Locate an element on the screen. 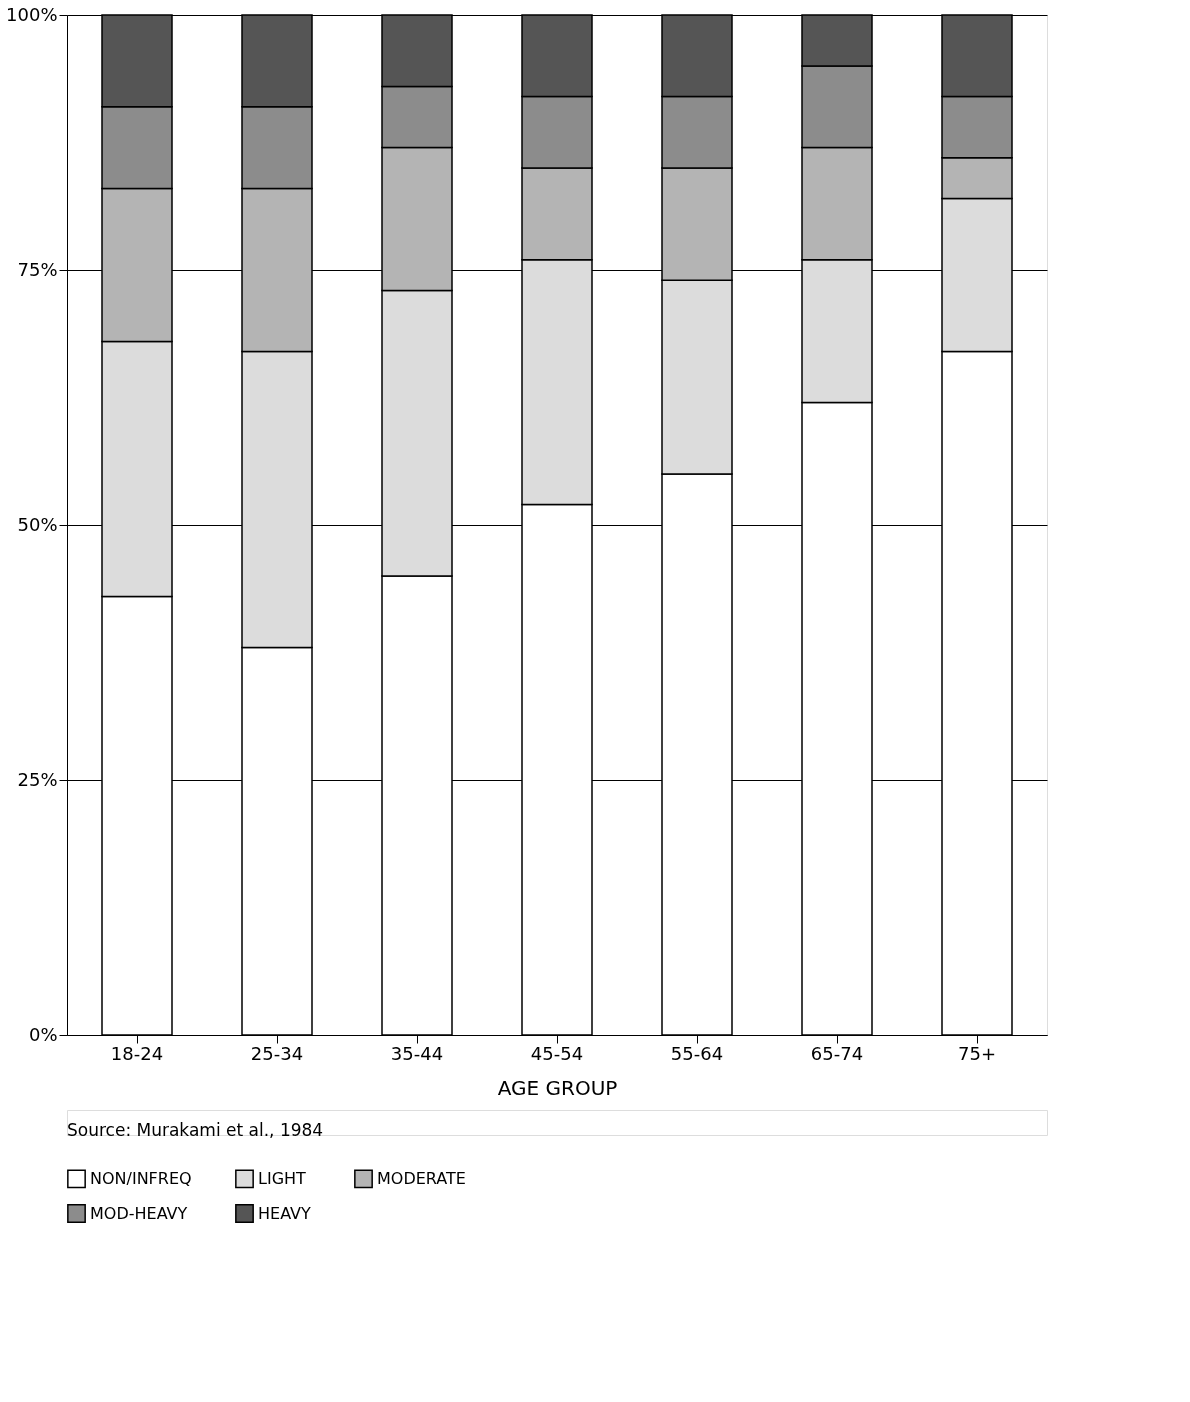  legend-label: MODERATE is located at coordinates (421, 1178).